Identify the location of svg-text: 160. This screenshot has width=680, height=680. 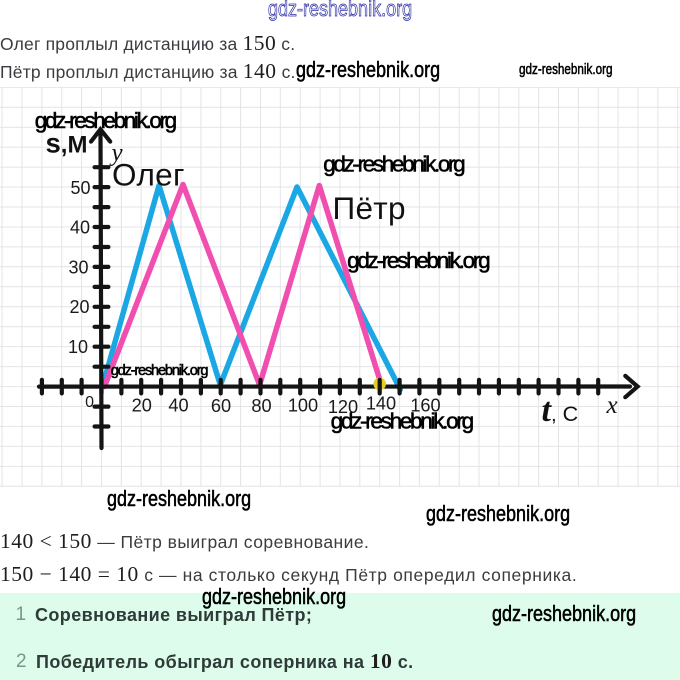
(425, 406).